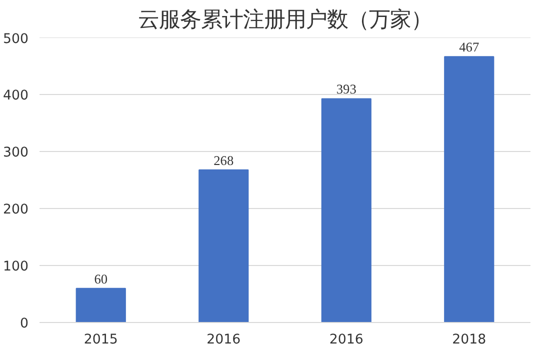 This screenshot has height=350, width=554. Describe the element at coordinates (469, 340) in the screenshot. I see `x-tick-label: 2018` at that location.